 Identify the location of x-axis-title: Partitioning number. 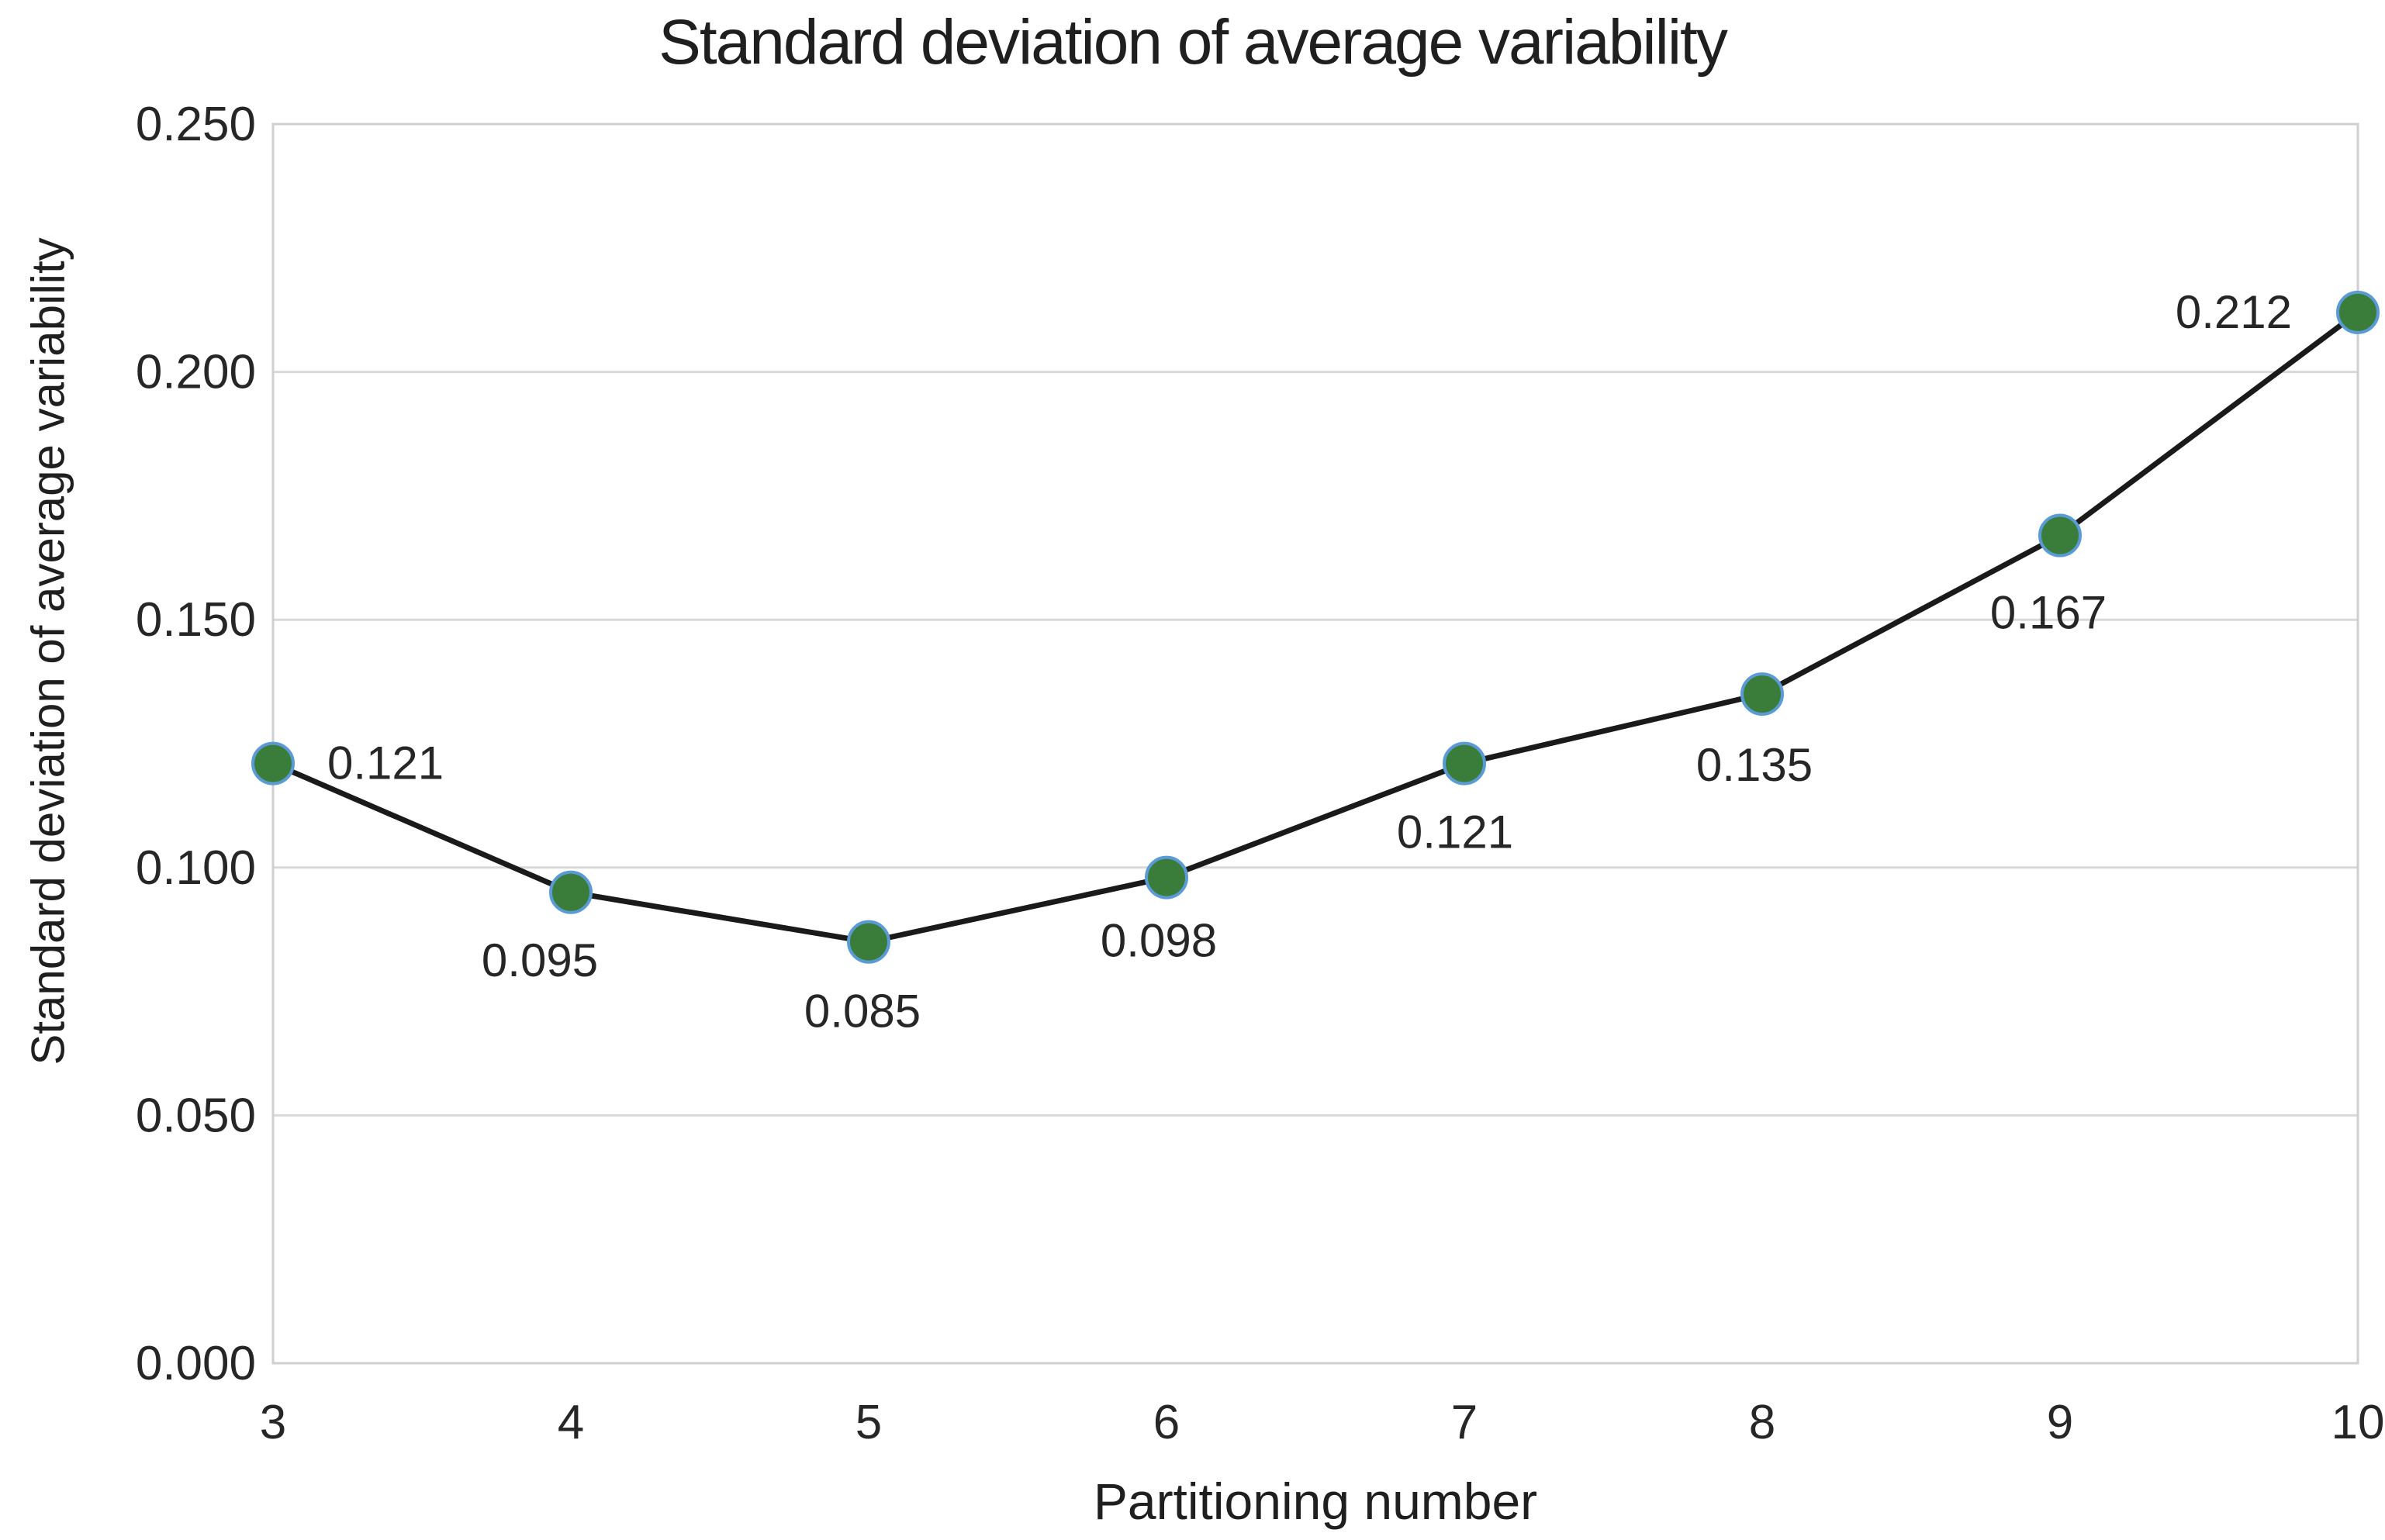
(1315, 1501).